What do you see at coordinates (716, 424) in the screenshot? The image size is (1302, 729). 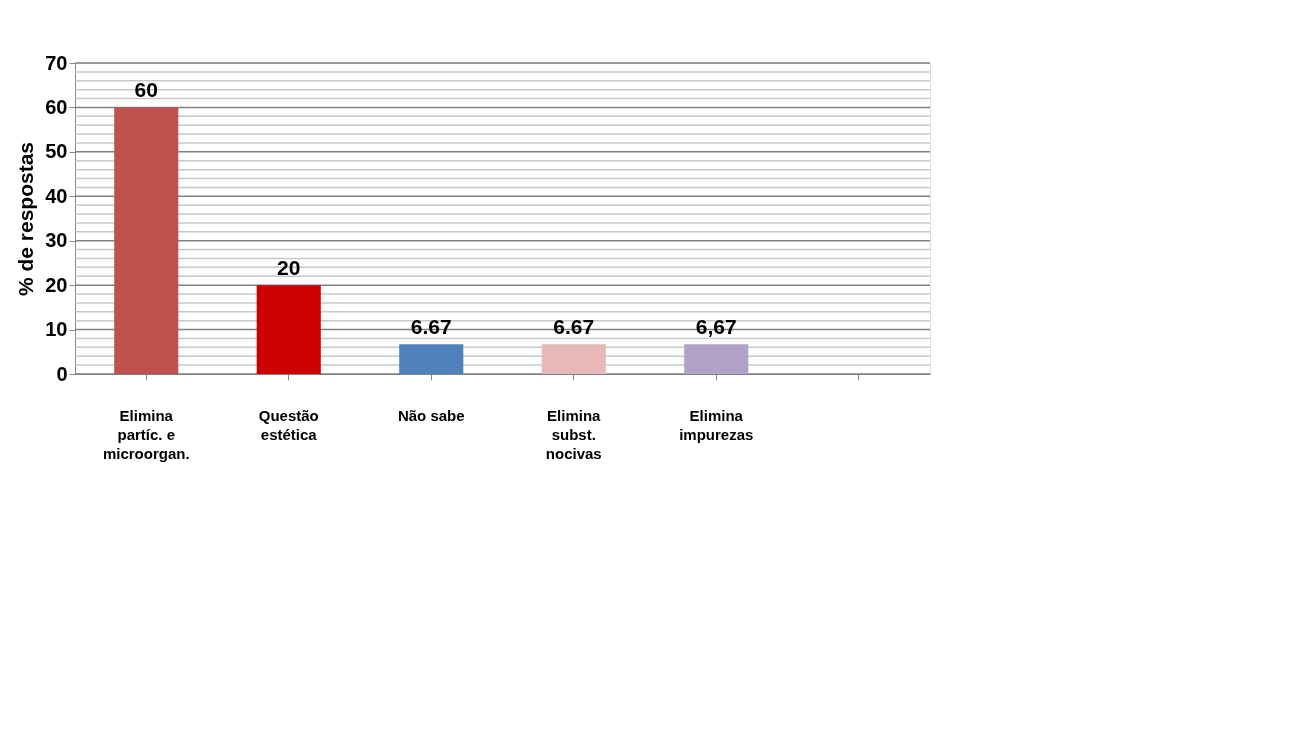 I see `x-tick-label: Elimina impurezas` at bounding box center [716, 424].